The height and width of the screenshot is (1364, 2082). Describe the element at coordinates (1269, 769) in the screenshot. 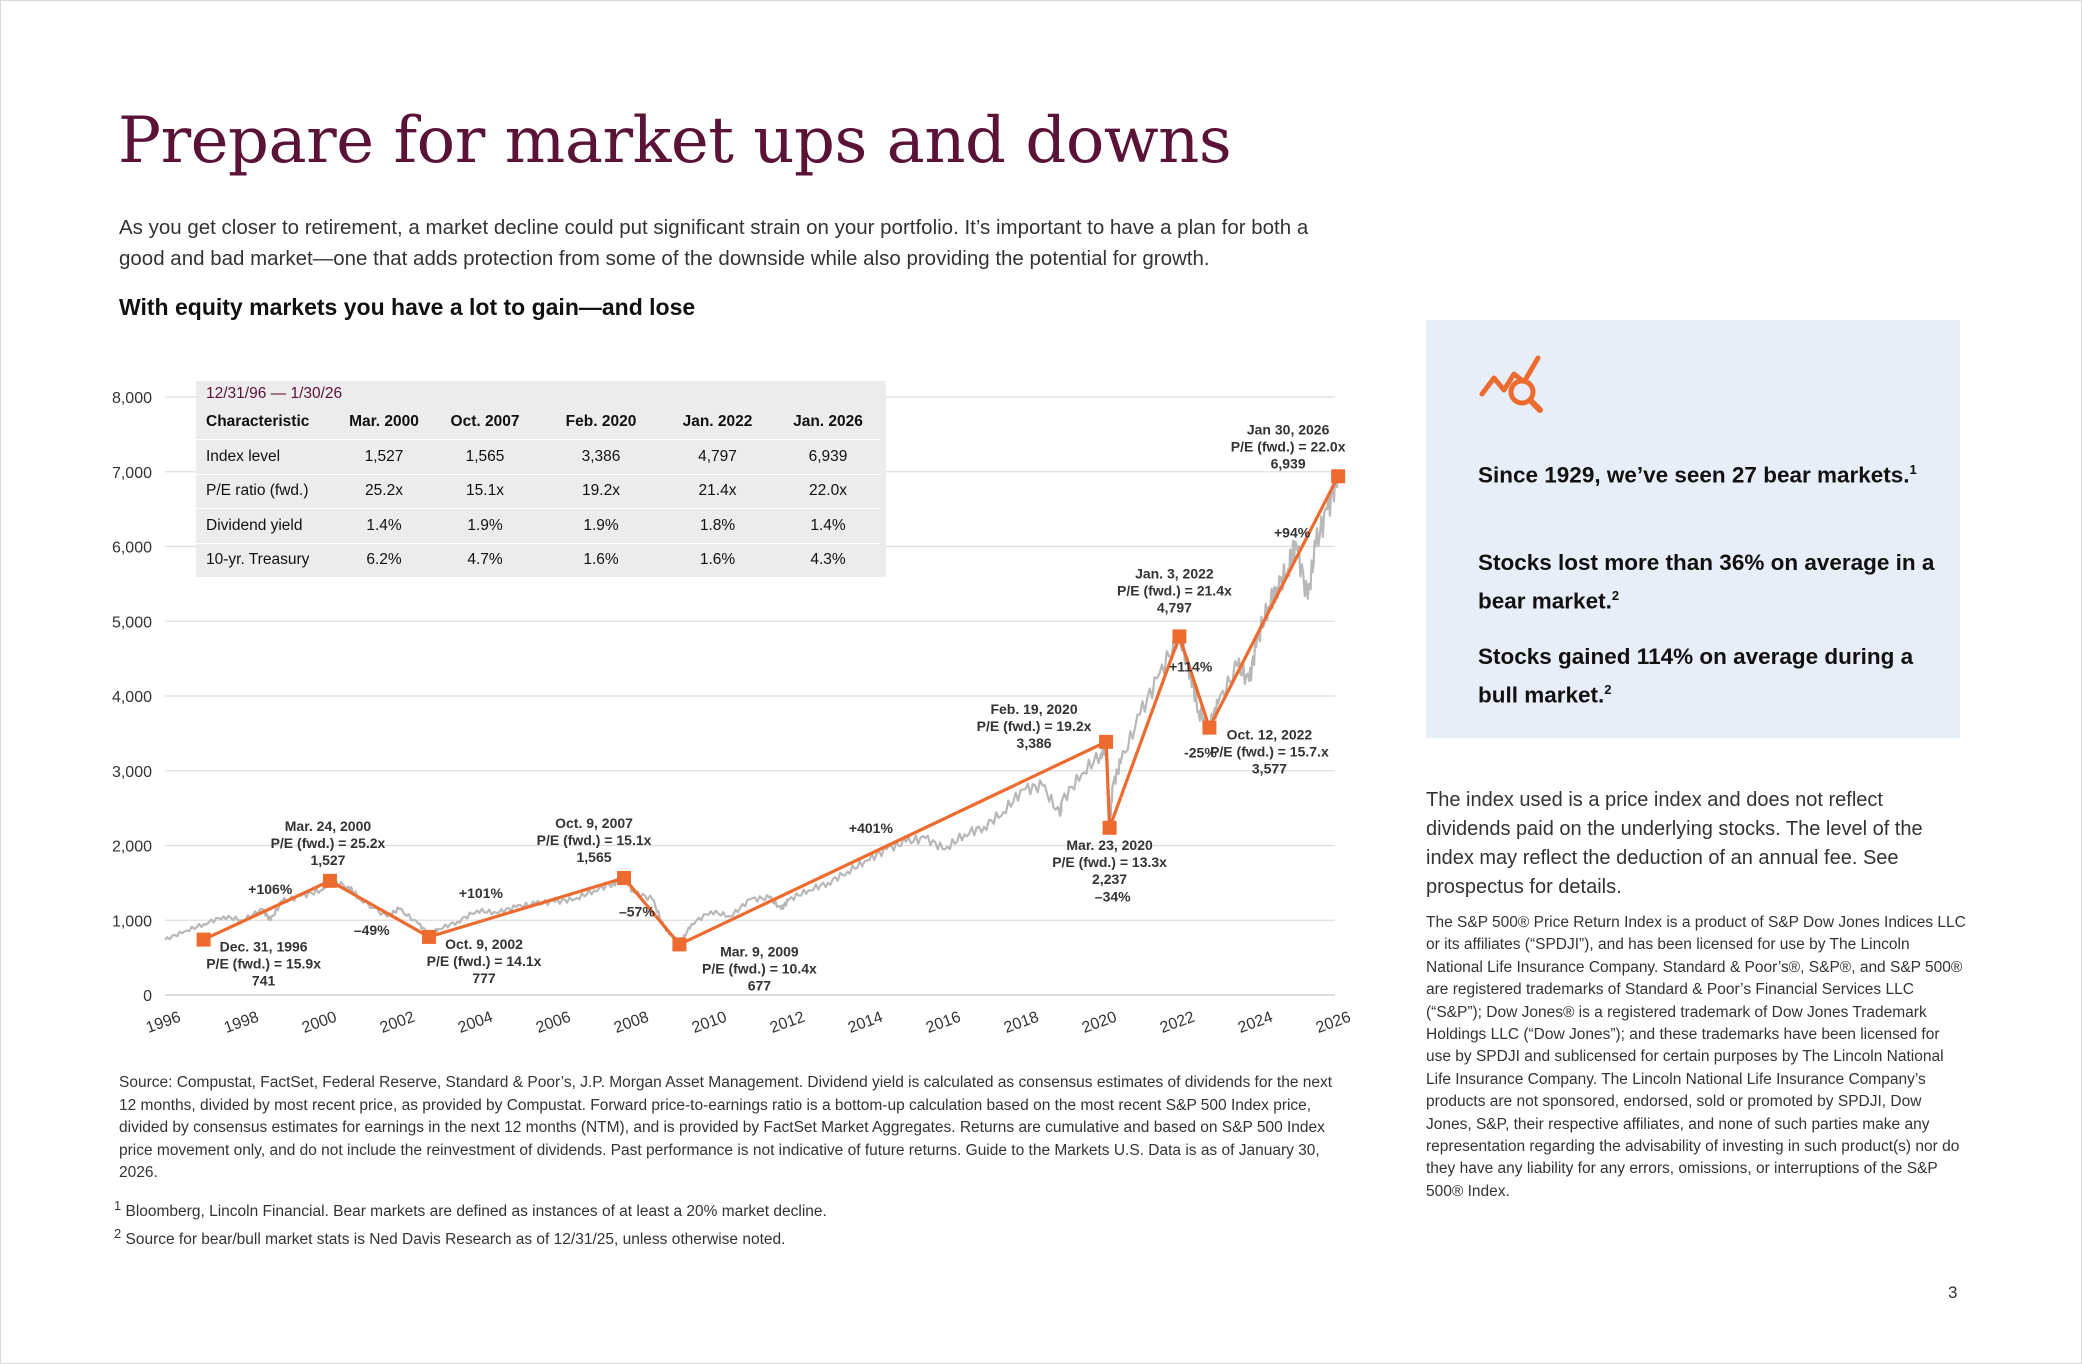

I see `point-label-line: 3,577` at that location.